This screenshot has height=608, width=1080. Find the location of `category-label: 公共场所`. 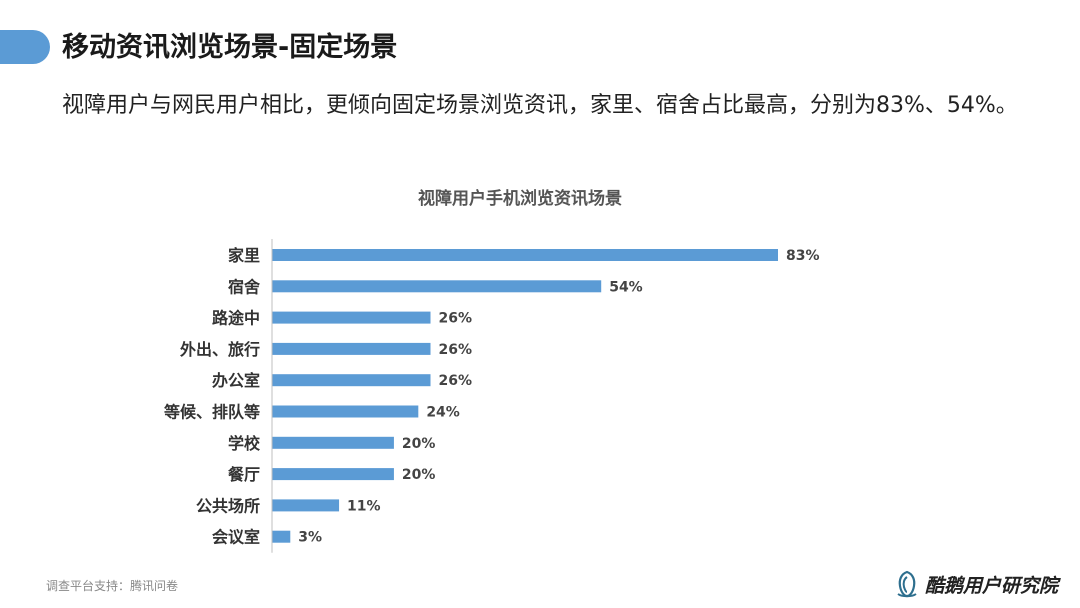

category-label: 公共场所 is located at coordinates (228, 505).